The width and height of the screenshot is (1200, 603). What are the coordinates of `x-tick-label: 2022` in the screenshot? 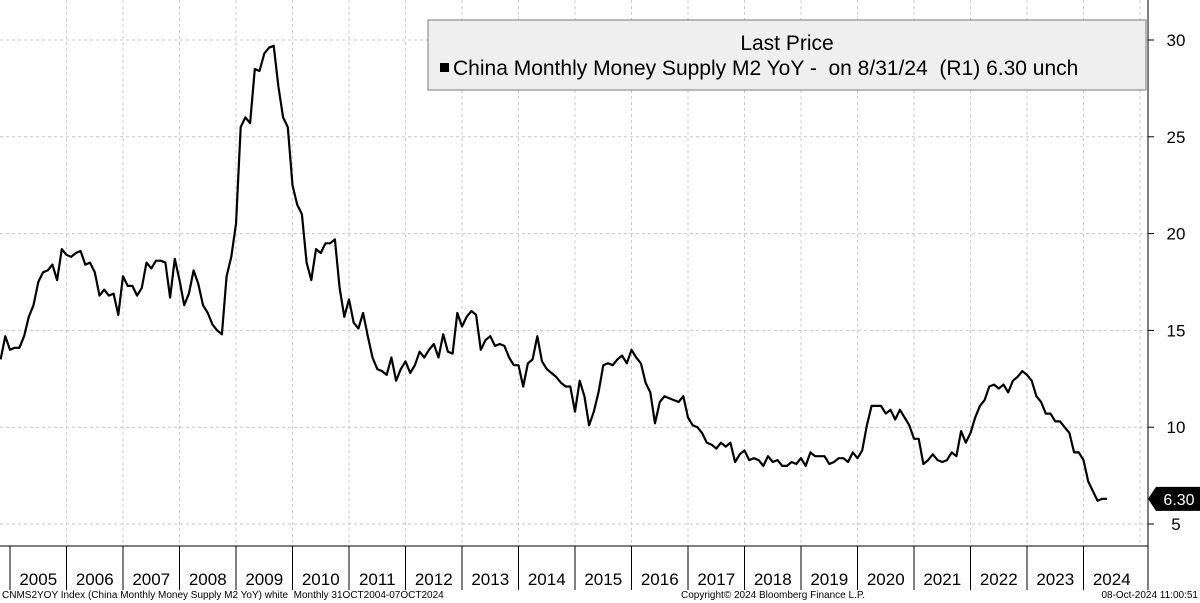 It's located at (999, 579).